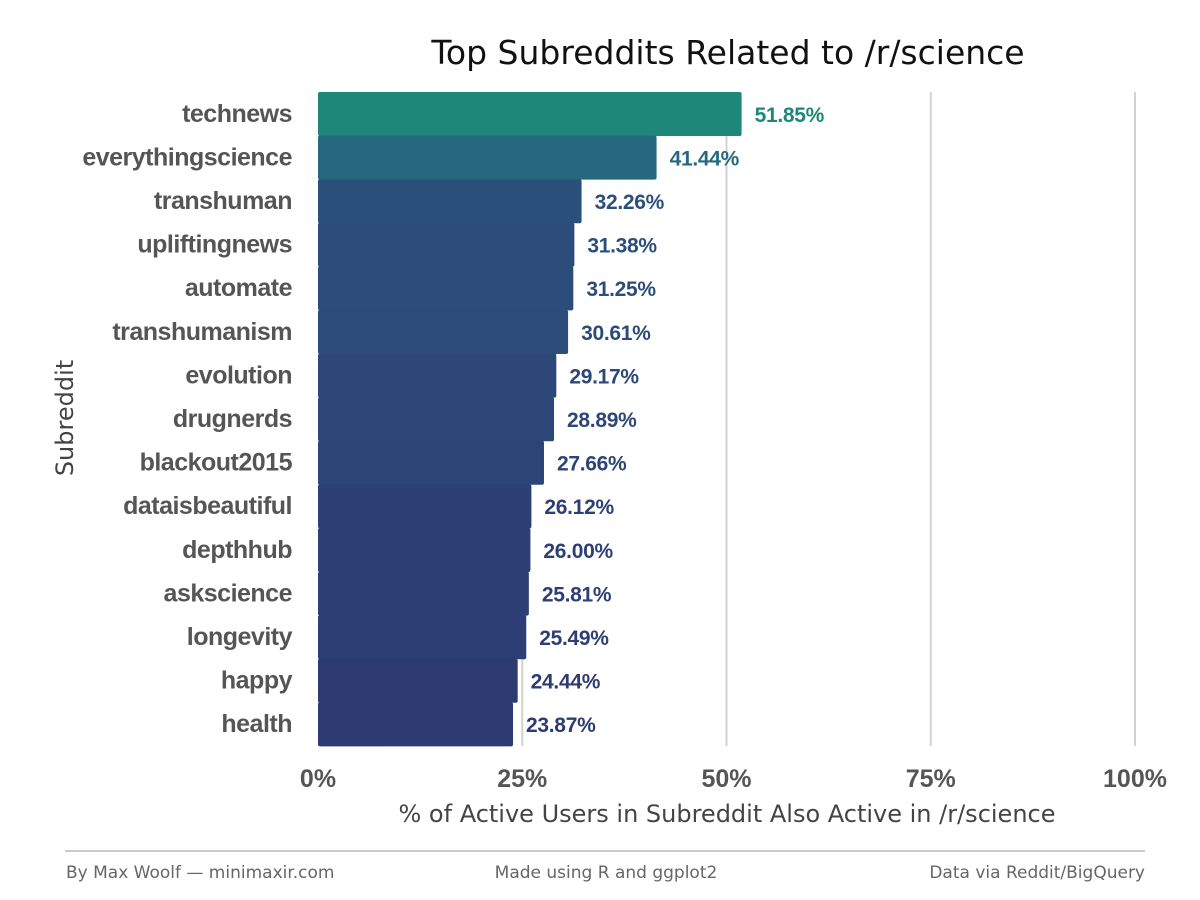 Image resolution: width=1200 pixels, height=900 pixels. What do you see at coordinates (437, 375) in the screenshot?
I see `bar-evolution` at bounding box center [437, 375].